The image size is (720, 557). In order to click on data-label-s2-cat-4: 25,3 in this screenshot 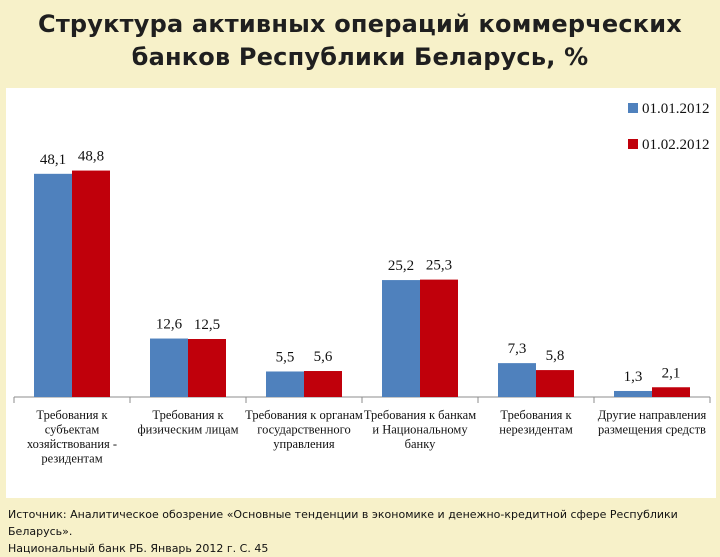, I will do `click(439, 266)`.